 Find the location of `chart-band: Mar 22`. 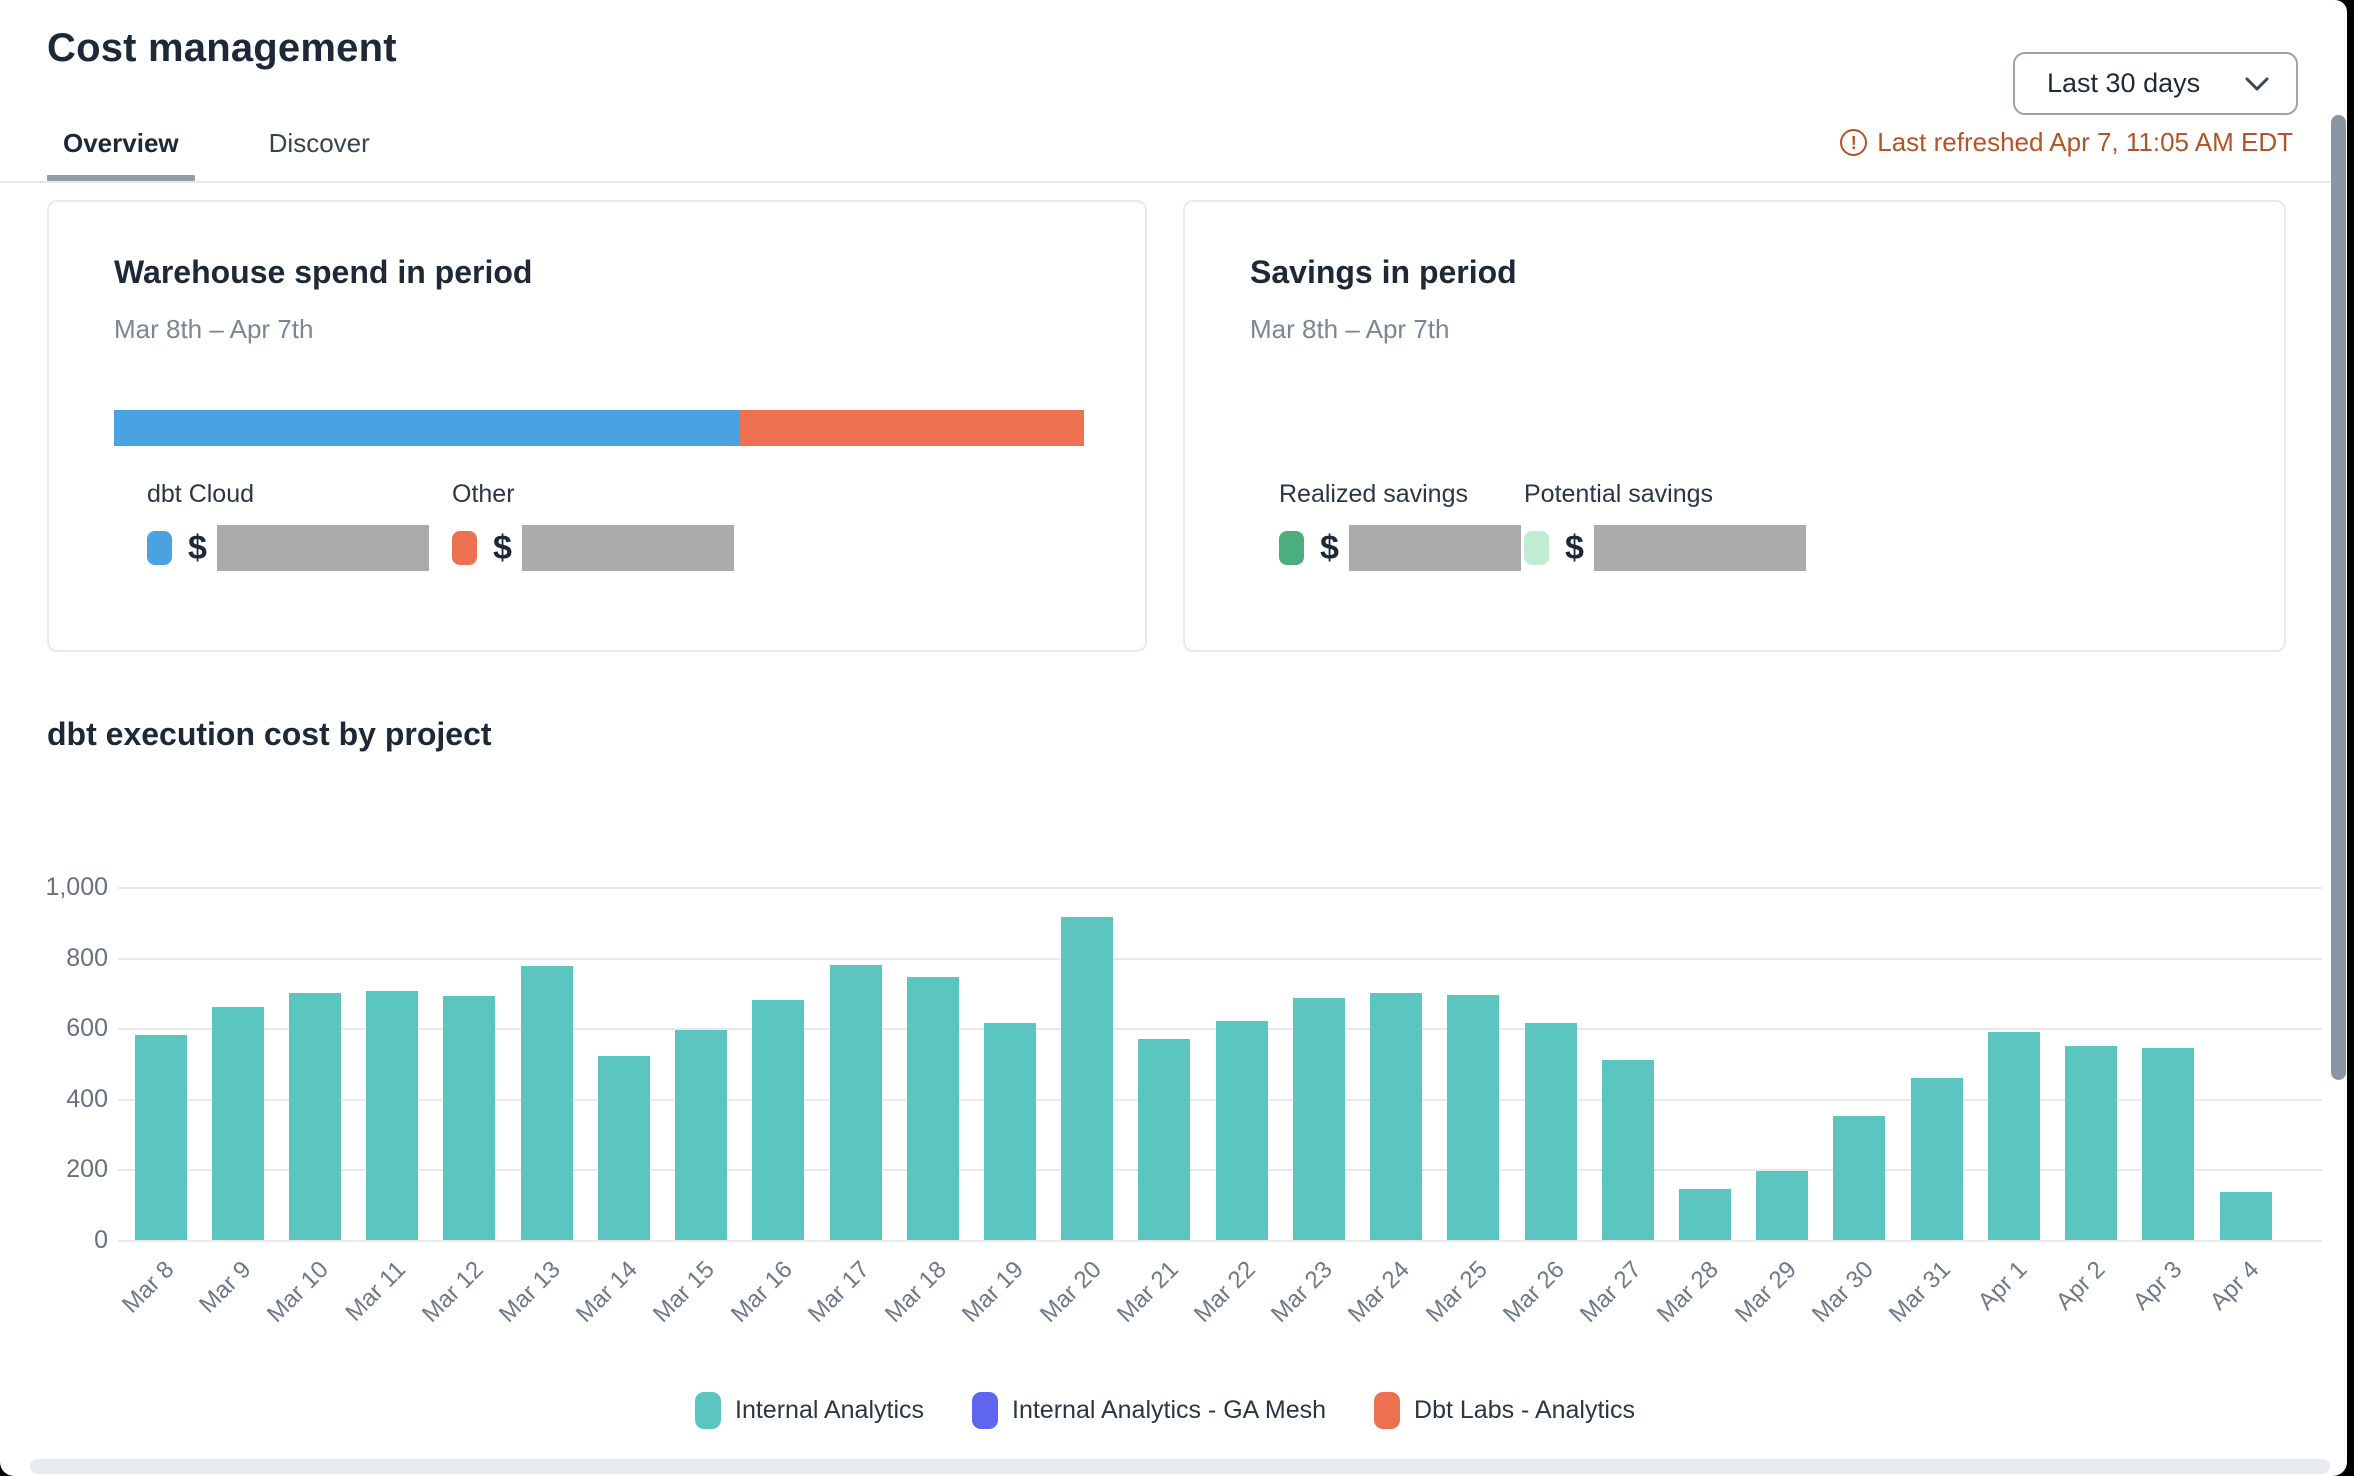

chart-band: Mar 22 is located at coordinates (1234, 1107).